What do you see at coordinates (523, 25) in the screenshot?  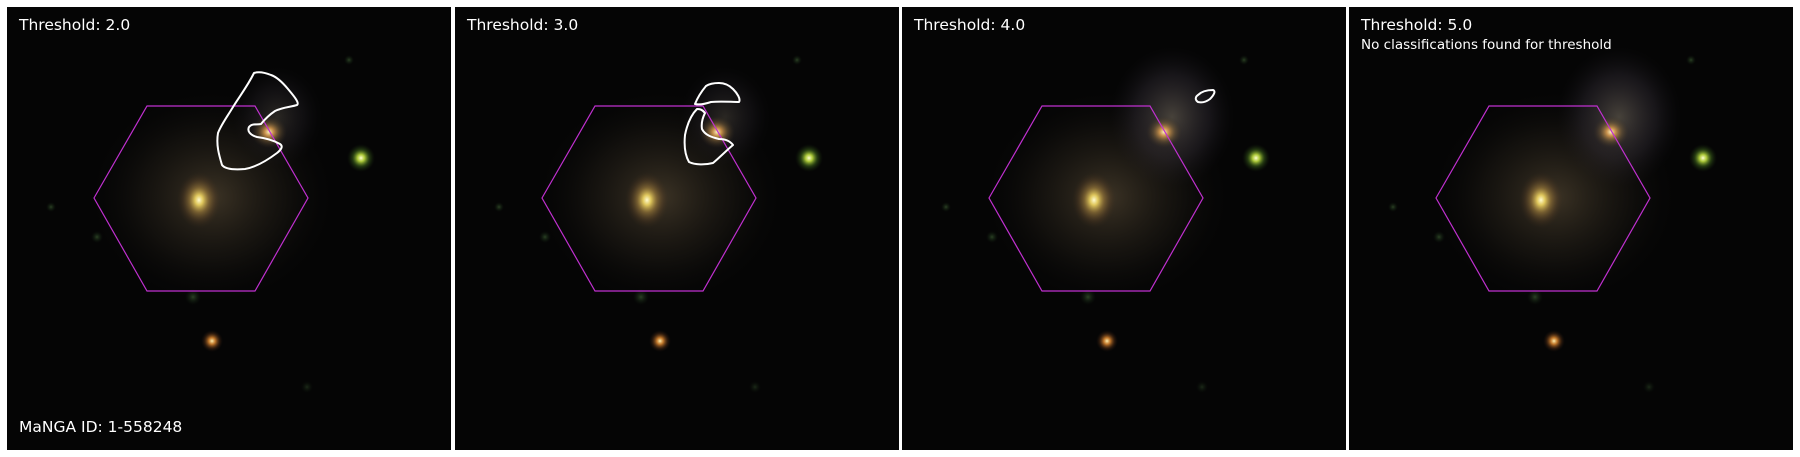 I see `threshold-title: Threshold: 3.0` at bounding box center [523, 25].